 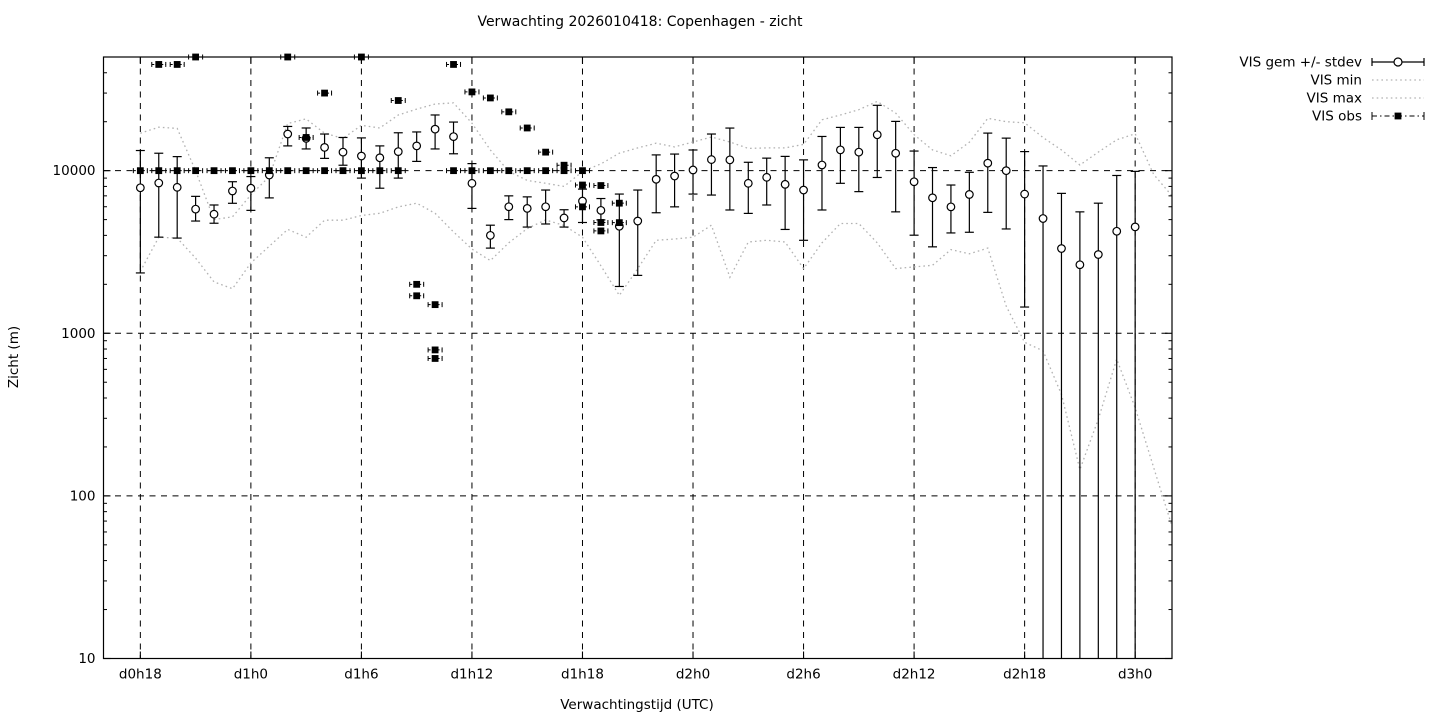 What do you see at coordinates (1332, 90) in the screenshot?
I see `legend: VIS gem +/- stdev VIS min VIS max VIS obs` at bounding box center [1332, 90].